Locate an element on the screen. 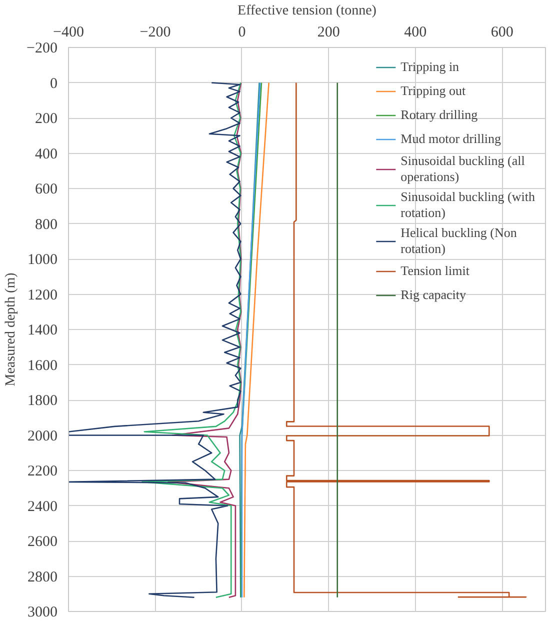 The width and height of the screenshot is (553, 635). y-tick-label: 200 is located at coordinates (46, 119).